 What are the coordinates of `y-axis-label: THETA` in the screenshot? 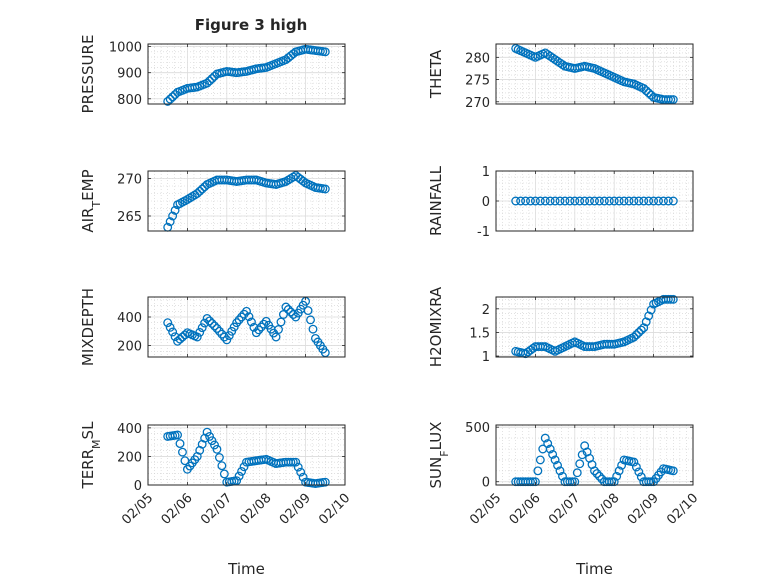 It's located at (436, 74).